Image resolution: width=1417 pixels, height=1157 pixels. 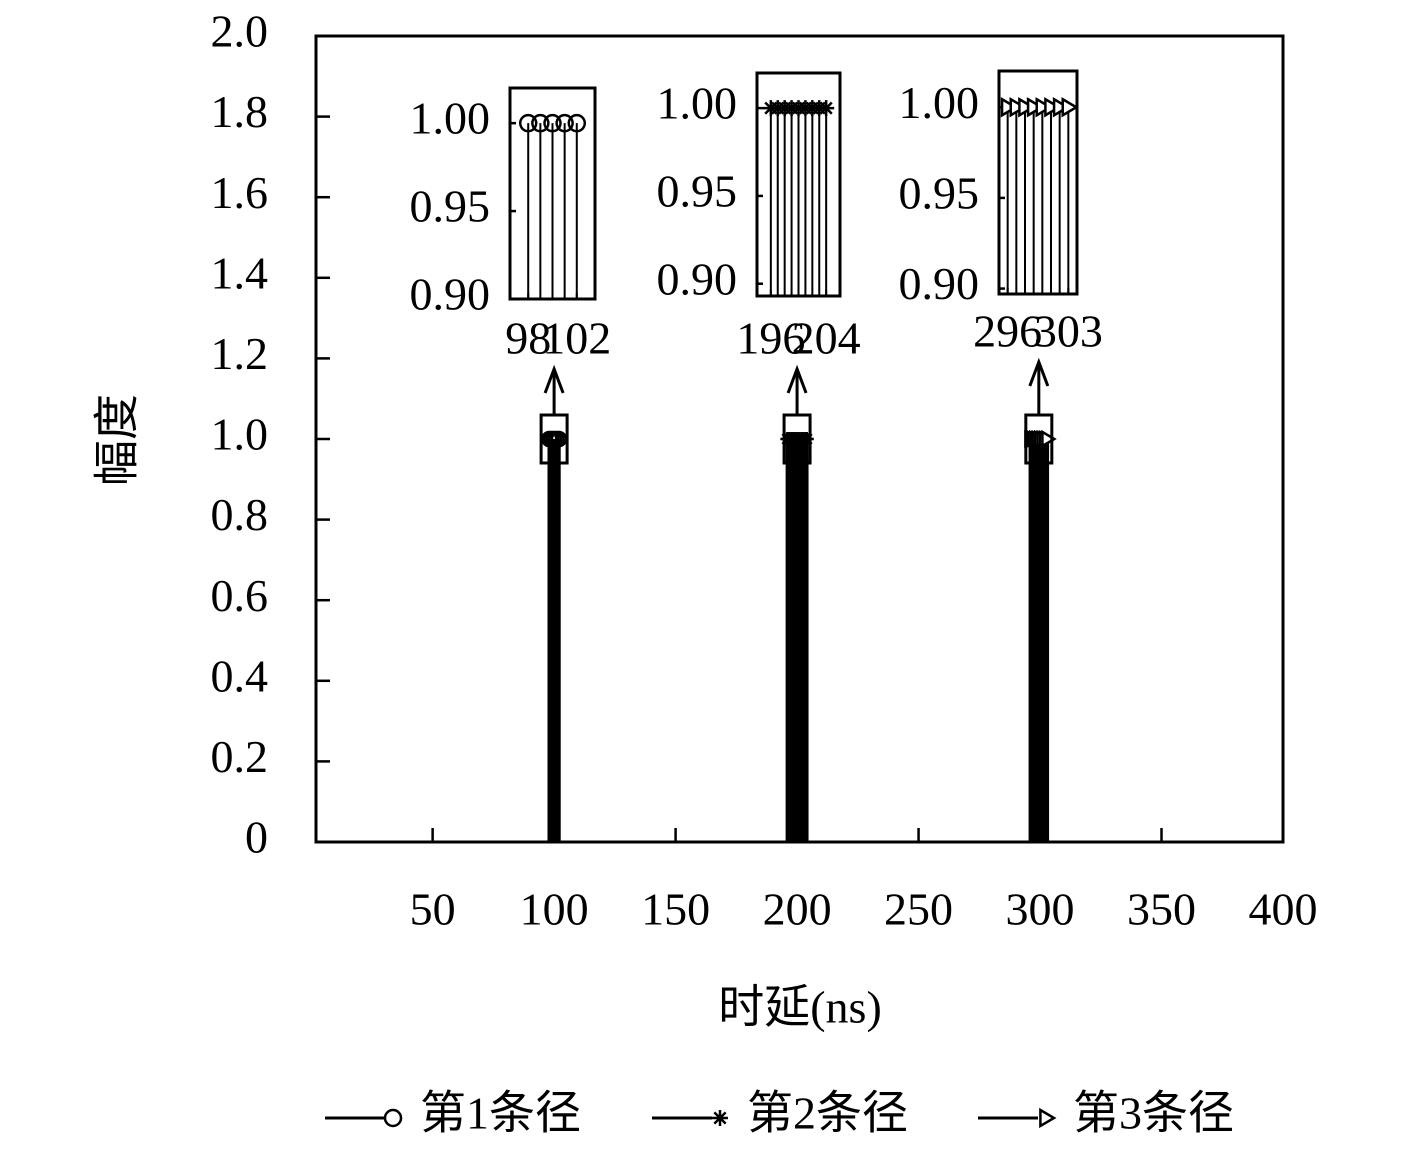 What do you see at coordinates (675, 909) in the screenshot?
I see `x-tick-label: 150` at bounding box center [675, 909].